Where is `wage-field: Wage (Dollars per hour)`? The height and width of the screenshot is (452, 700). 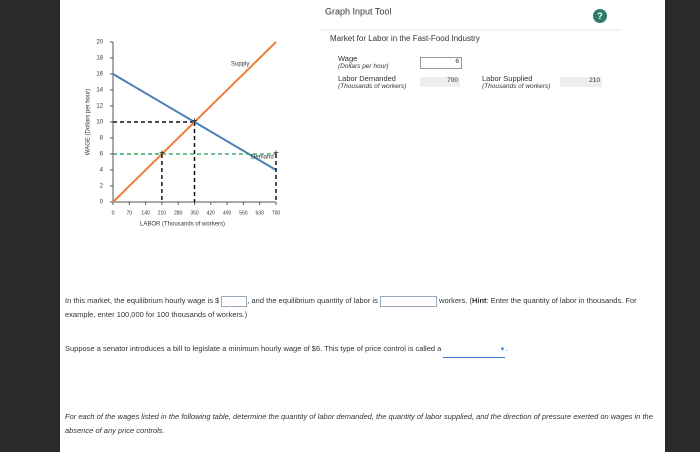
wage-field: Wage (Dollars per hour) is located at coordinates (373, 62).